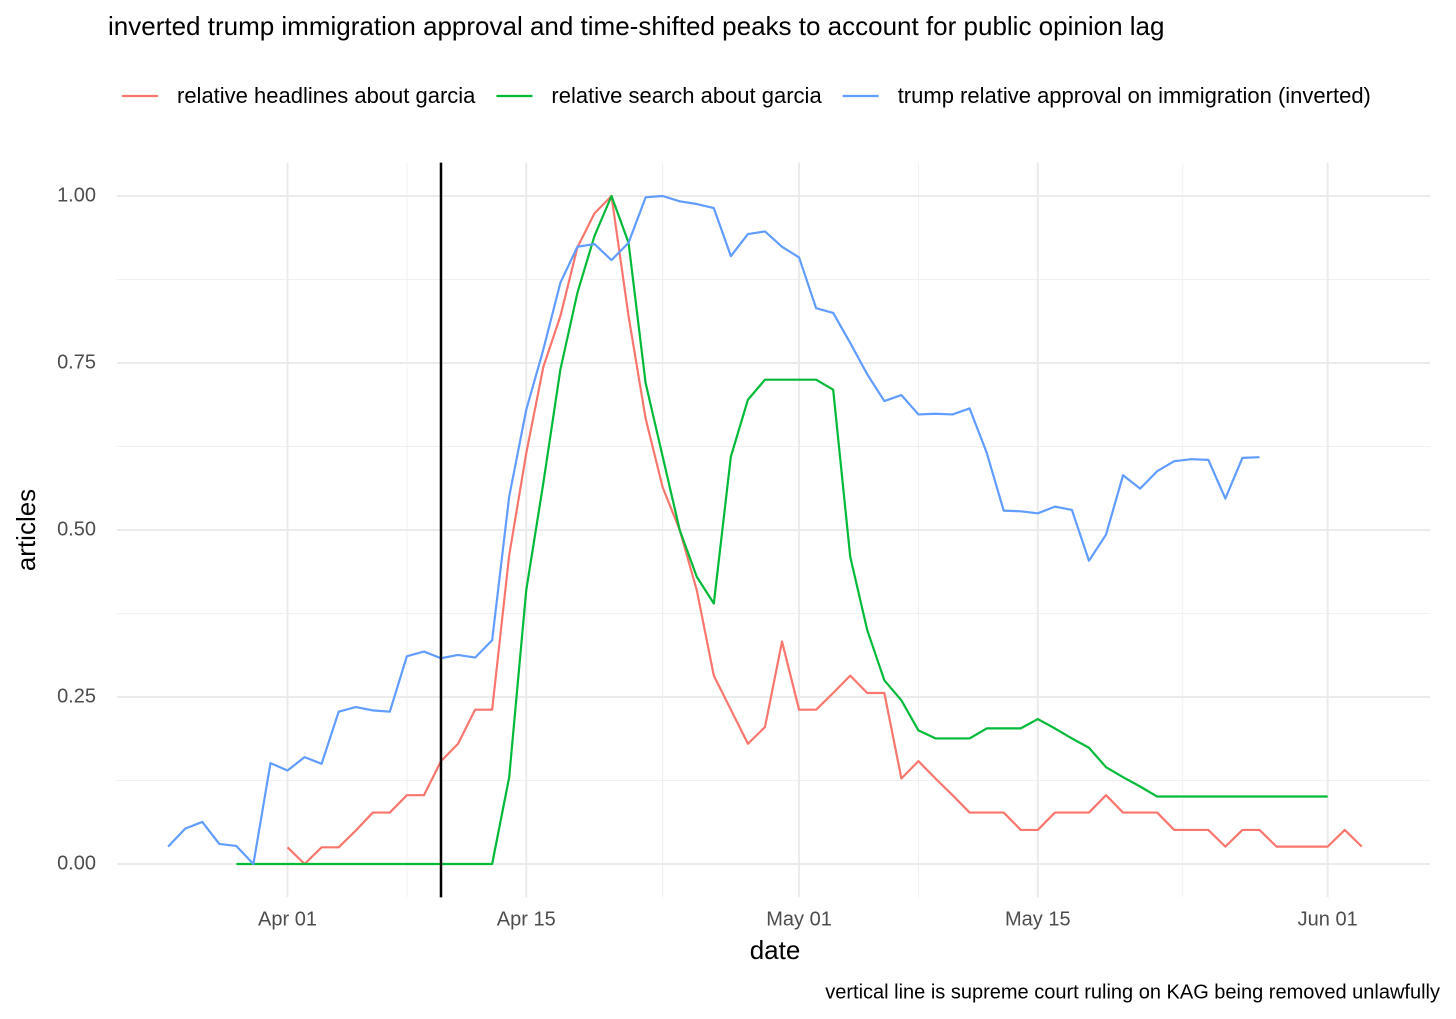 The image size is (1456, 1019). I want to click on legend-label: relative headlines about garcia, so click(326, 95).